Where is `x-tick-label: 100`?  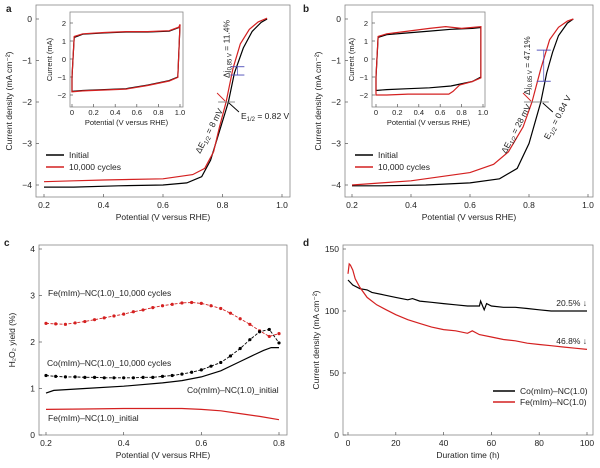 x-tick-label: 100 is located at coordinates (587, 443).